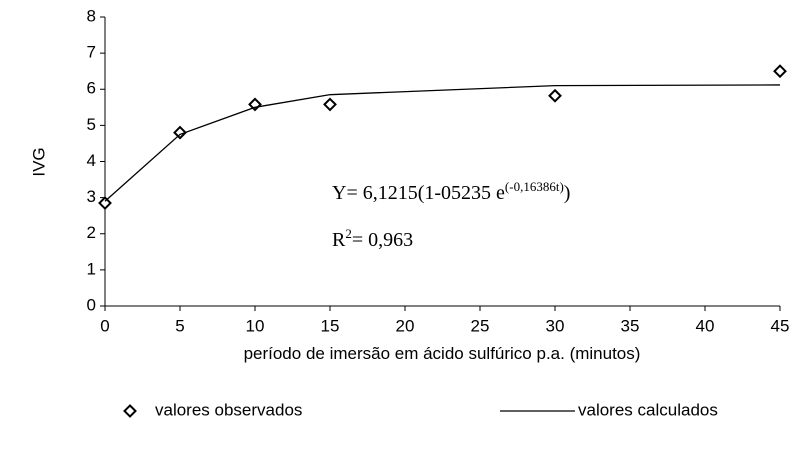 The width and height of the screenshot is (800, 452). What do you see at coordinates (382, 240) in the screenshot?
I see `annotation-text: = 0,963` at bounding box center [382, 240].